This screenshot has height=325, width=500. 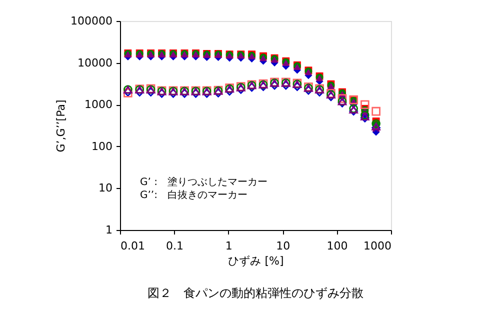 I want to click on x-tick-label: 100, so click(x=337, y=246).